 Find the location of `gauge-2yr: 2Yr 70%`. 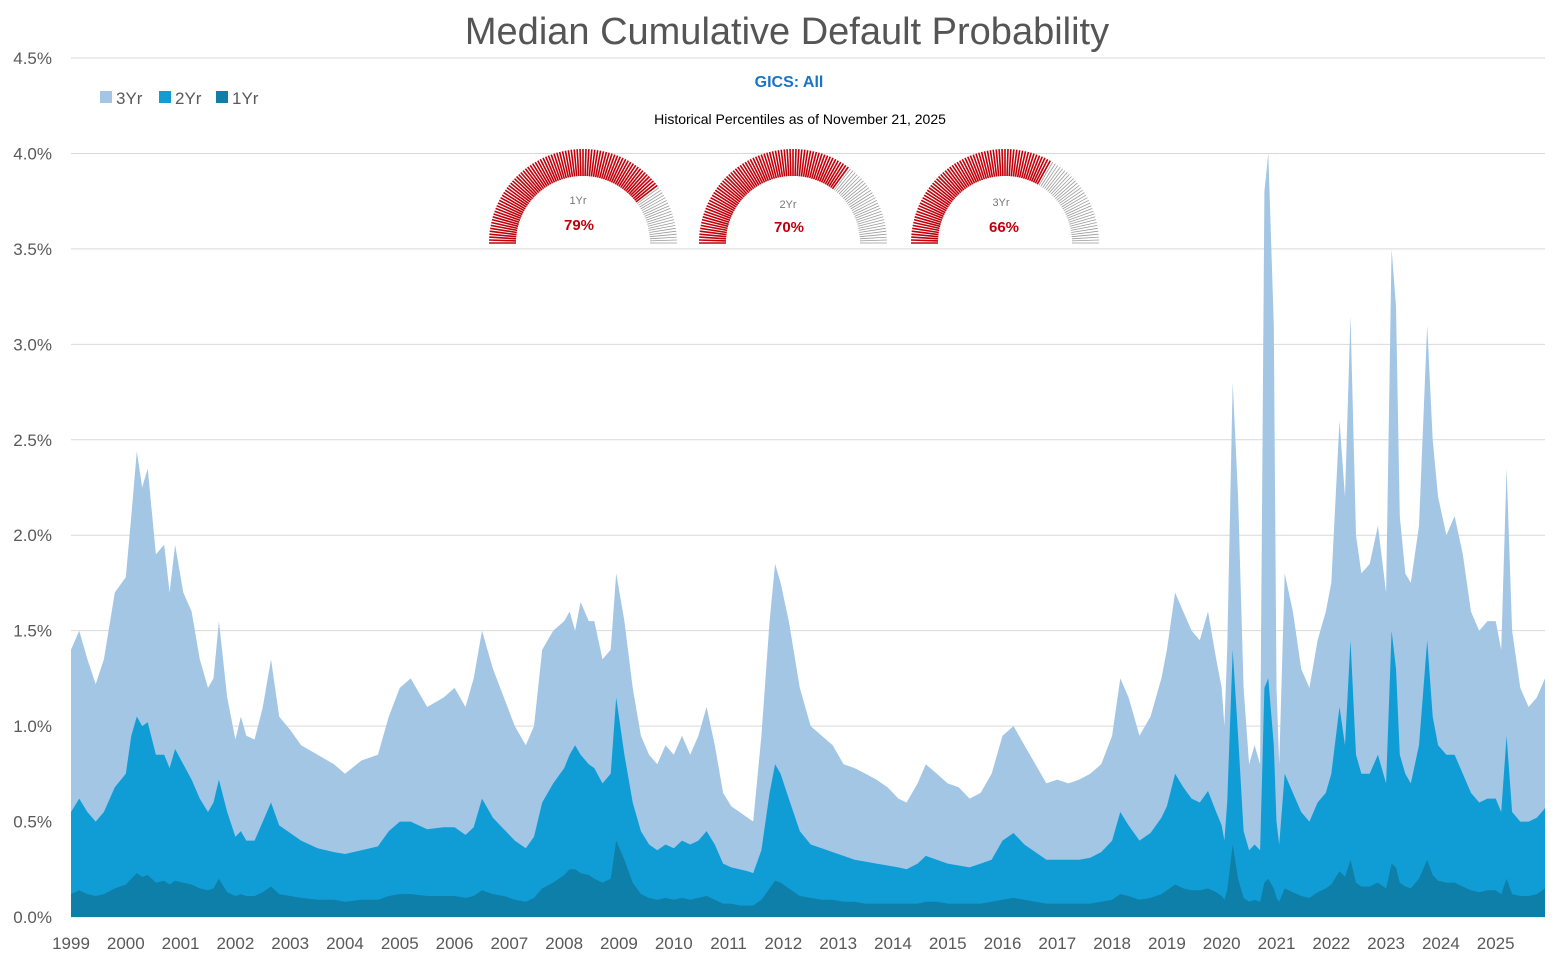

gauge-2yr: 2Yr 70% is located at coordinates (793, 196).